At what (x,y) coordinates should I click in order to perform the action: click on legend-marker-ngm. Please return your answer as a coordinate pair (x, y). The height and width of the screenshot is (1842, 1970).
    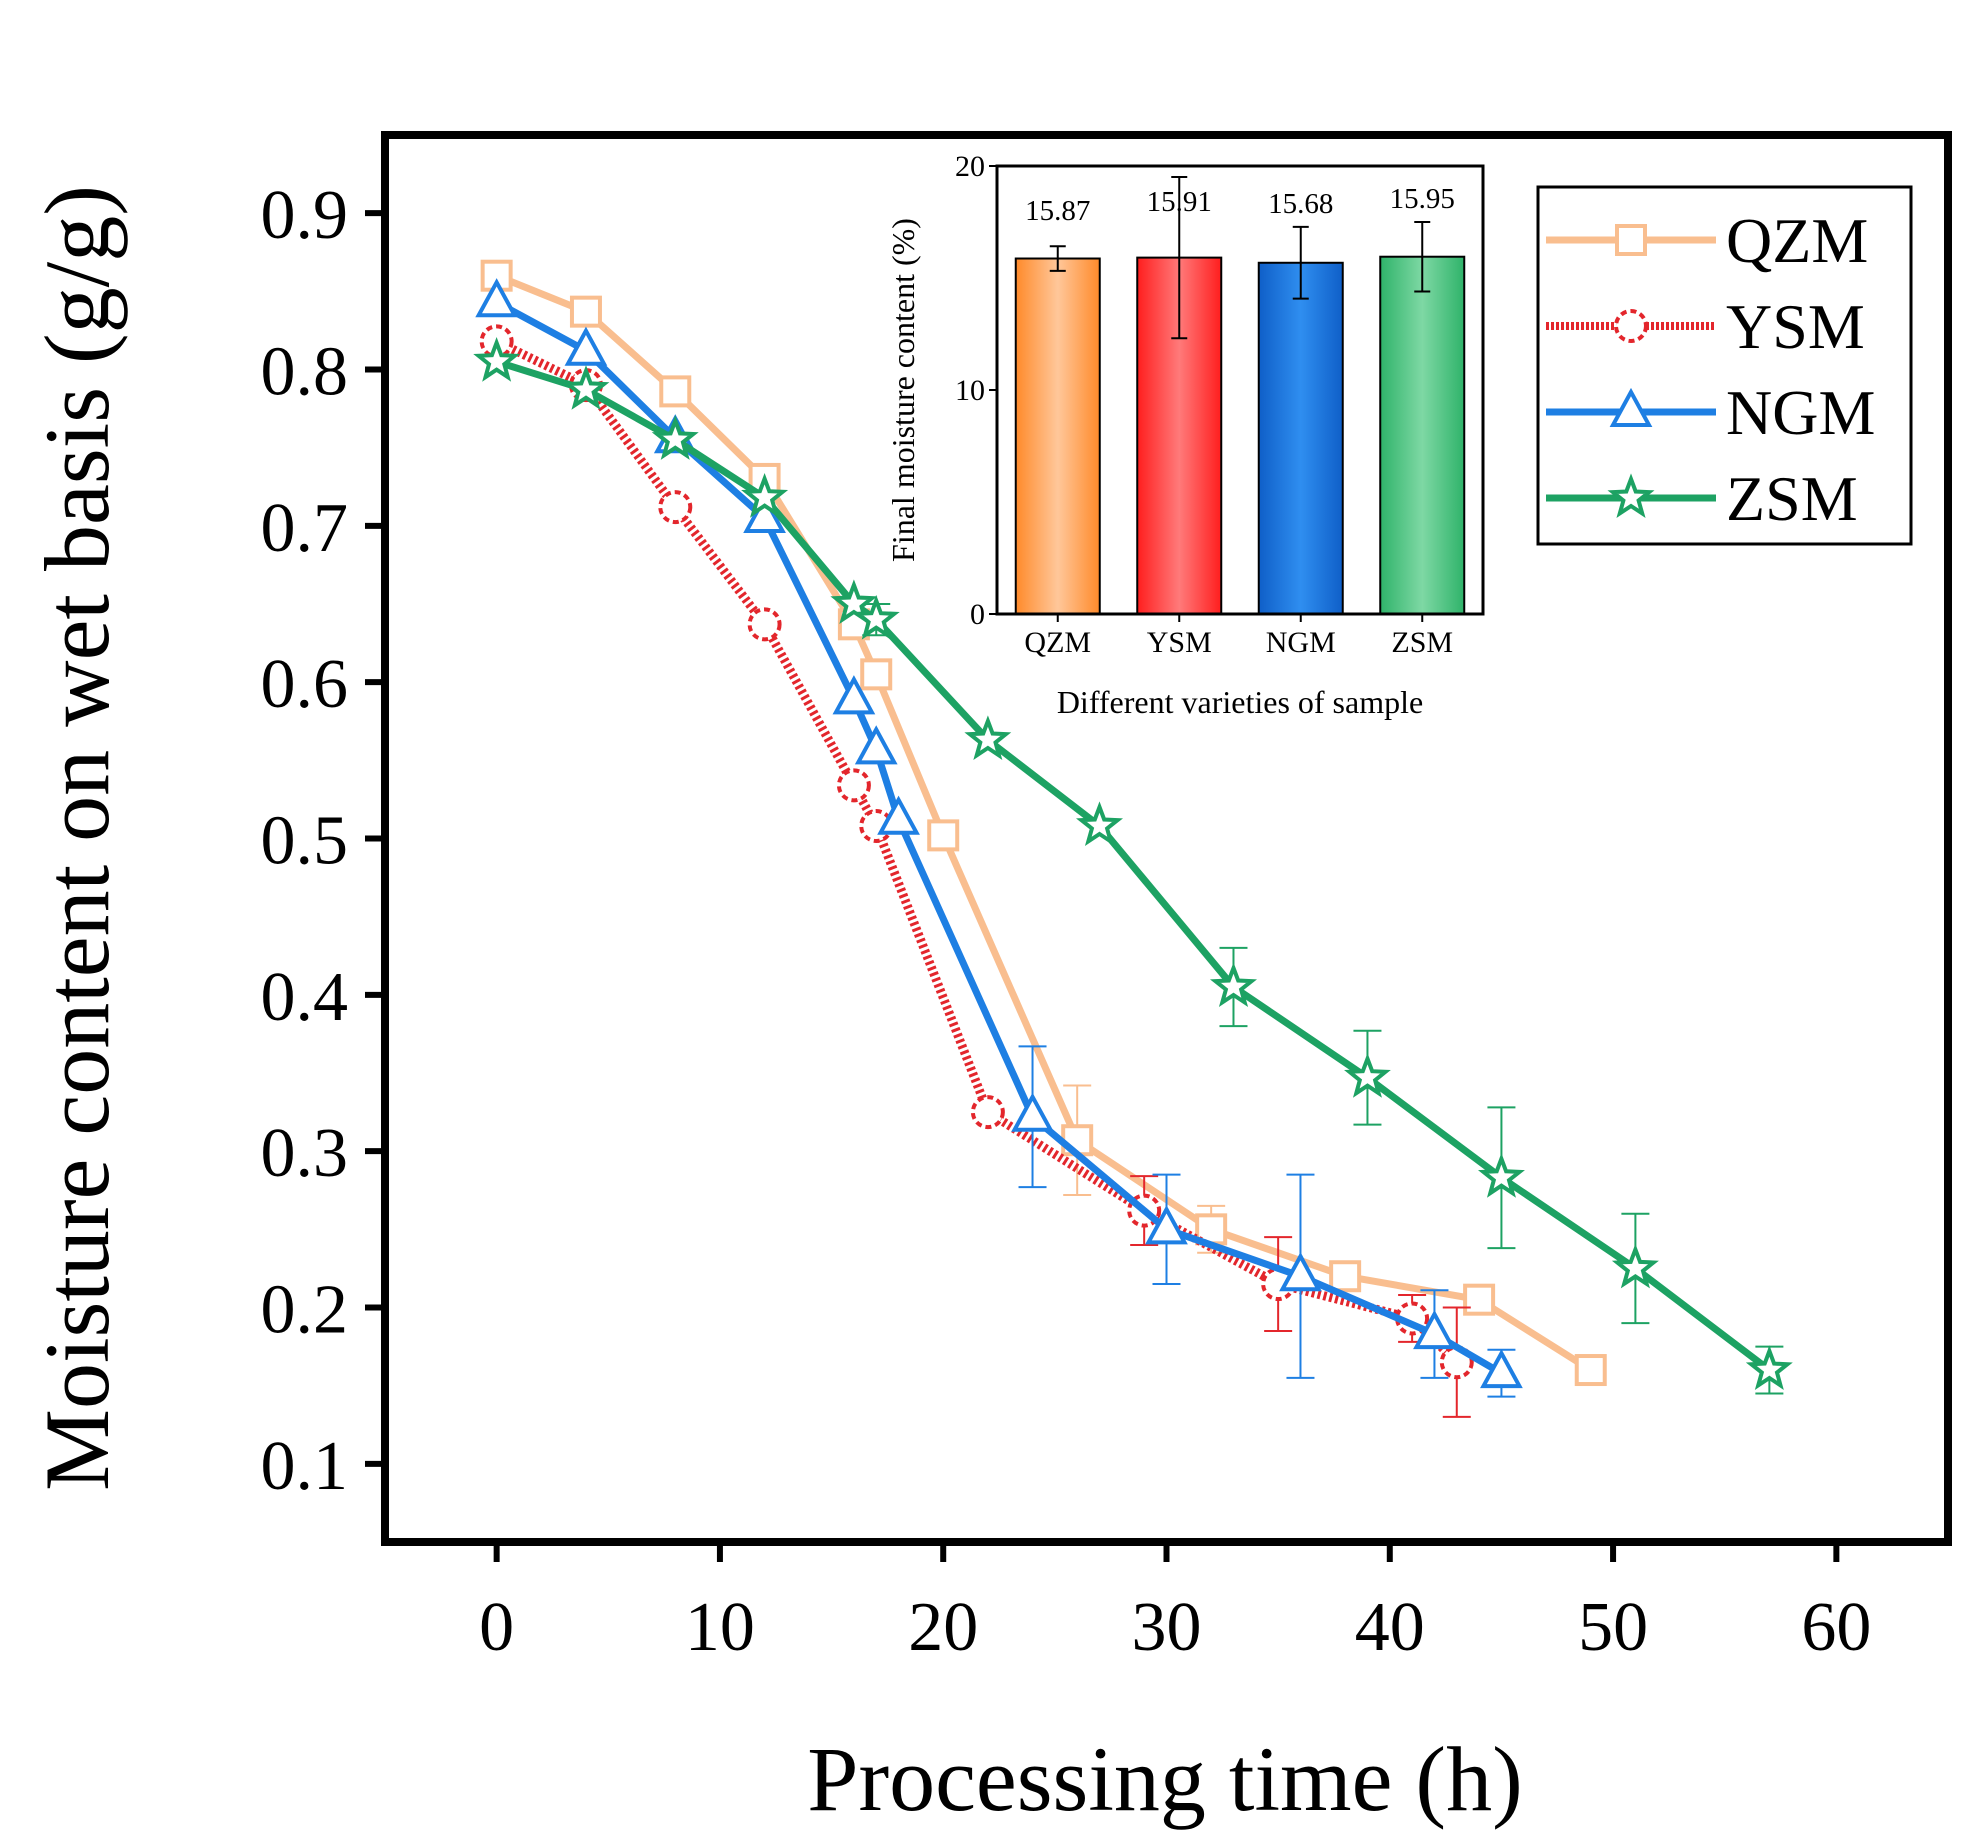
    Looking at the image, I should click on (1631, 407).